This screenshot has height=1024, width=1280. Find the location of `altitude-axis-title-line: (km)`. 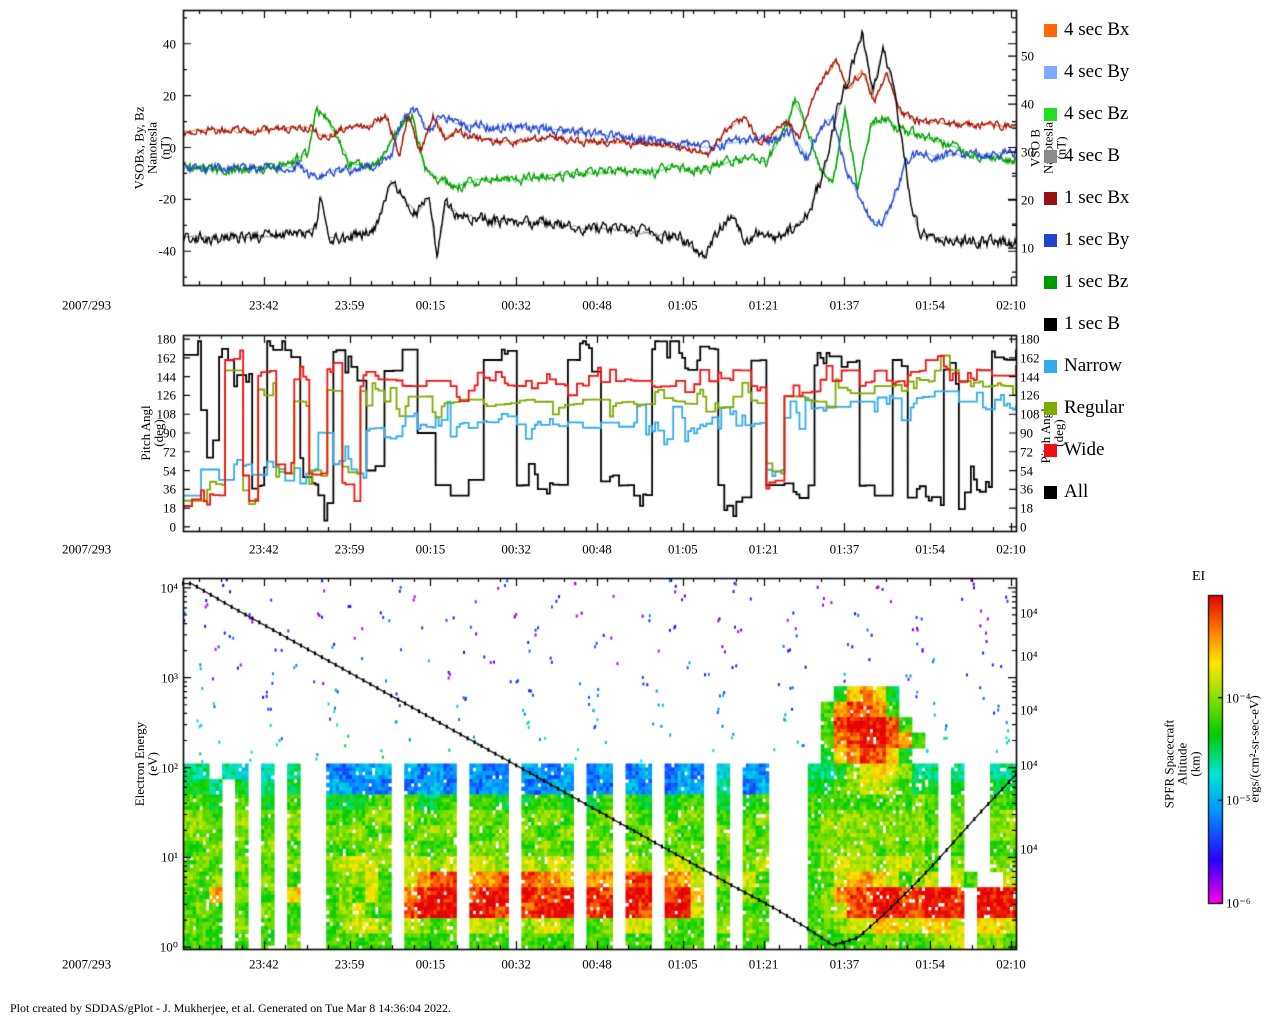

altitude-axis-title-line: (km) is located at coordinates (1195, 763).